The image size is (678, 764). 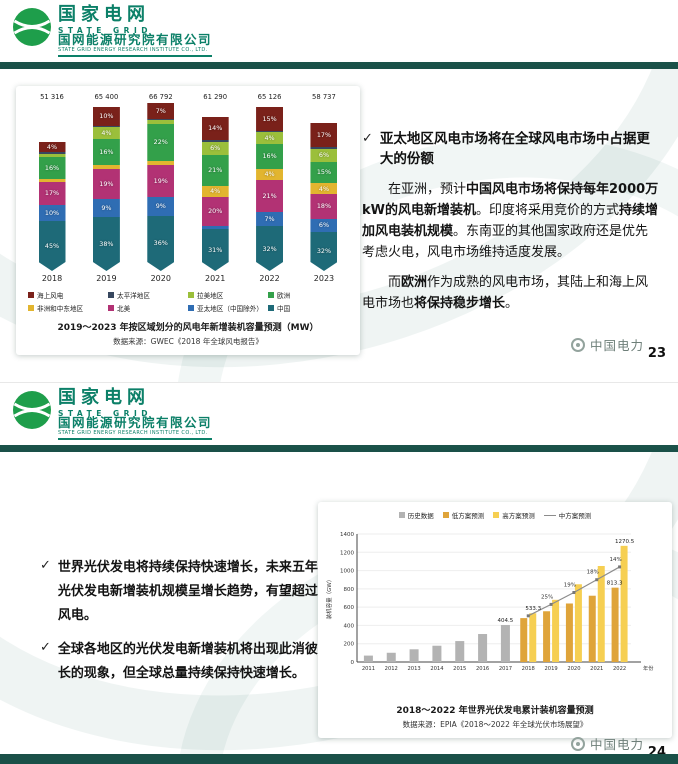 I want to click on legend-item: 拉美地区, so click(x=228, y=295).